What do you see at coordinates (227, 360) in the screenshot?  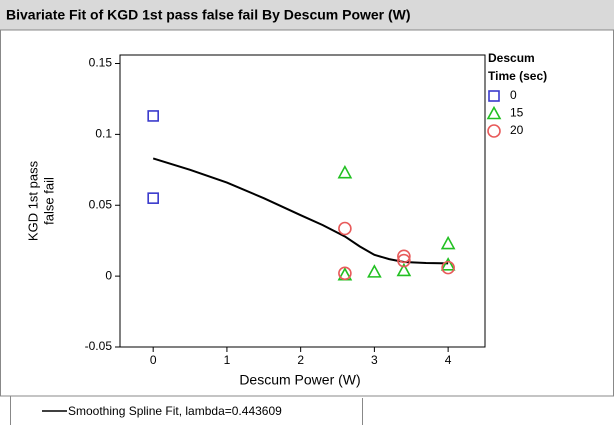 I see `x-tick-label: 1` at bounding box center [227, 360].